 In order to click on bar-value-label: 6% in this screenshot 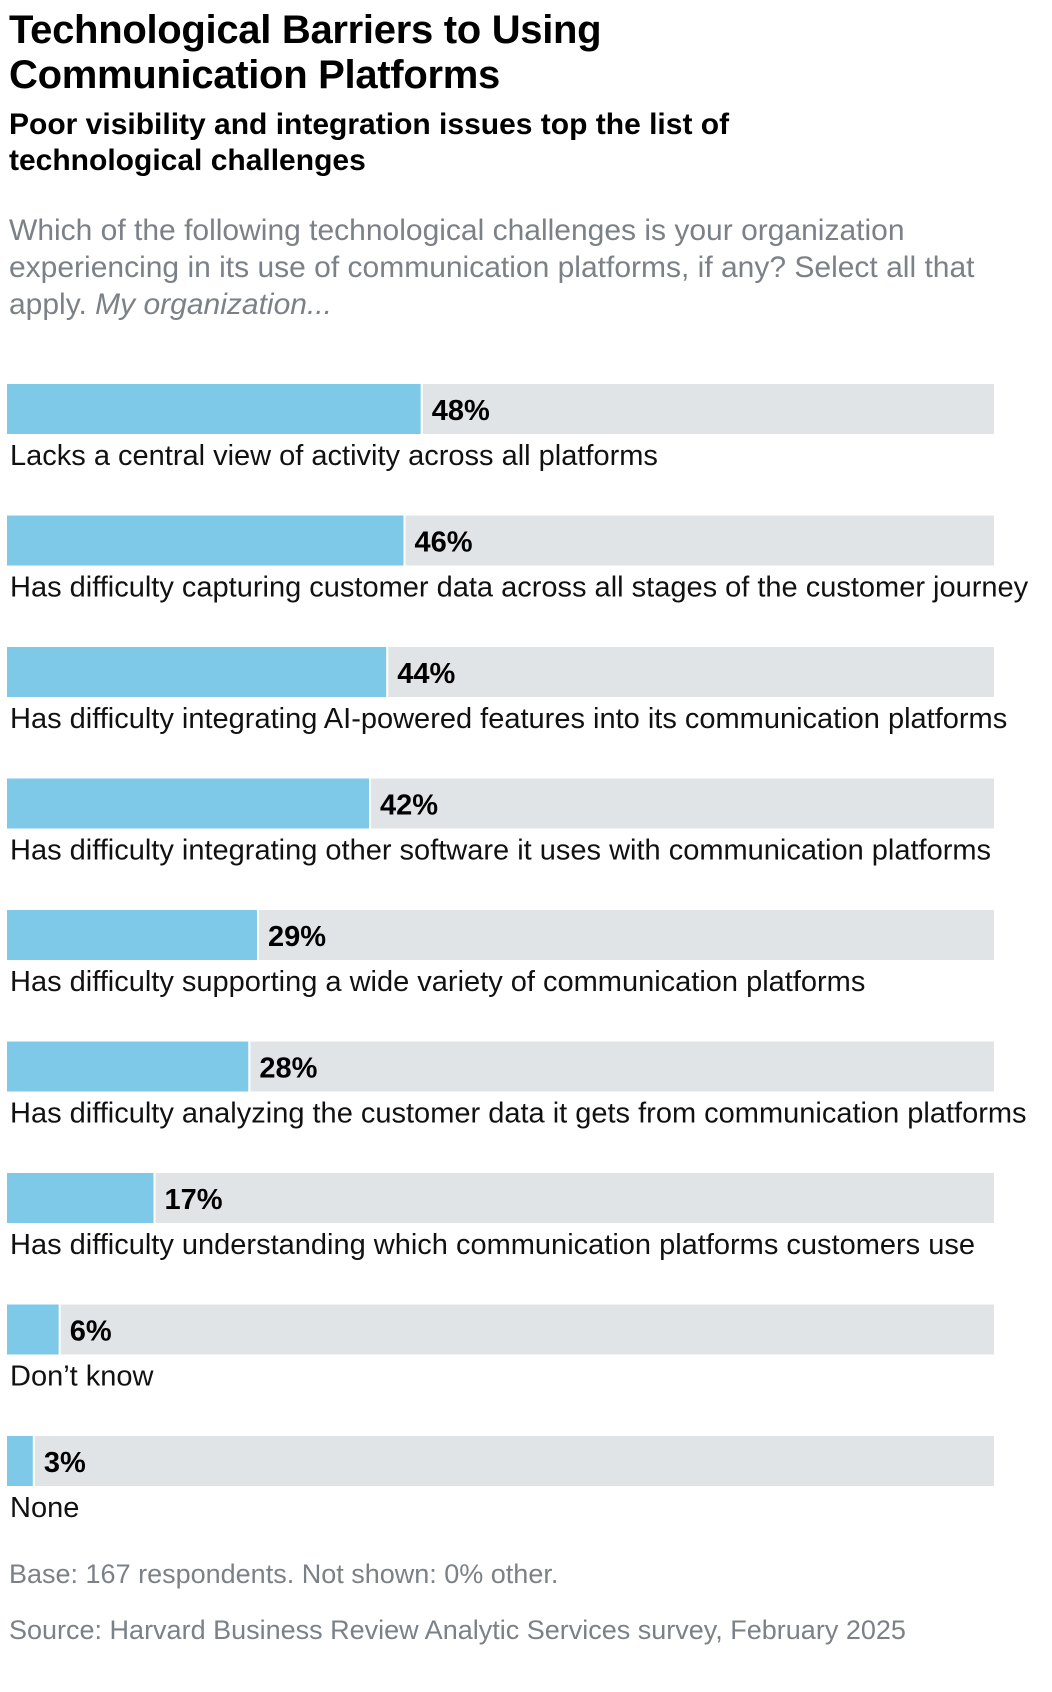, I will do `click(91, 1332)`.